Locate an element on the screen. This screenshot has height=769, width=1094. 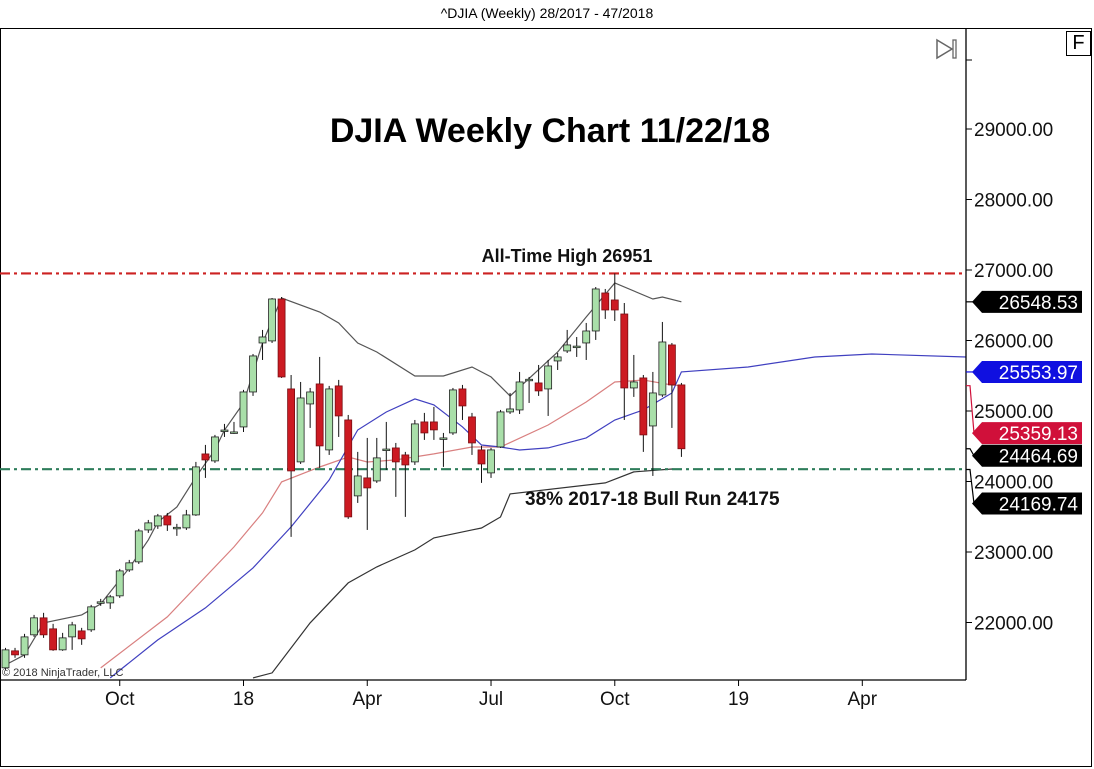
window-title: ^DJIA (Weekly) 28/2017 - 47/2018 is located at coordinates (547, 13).